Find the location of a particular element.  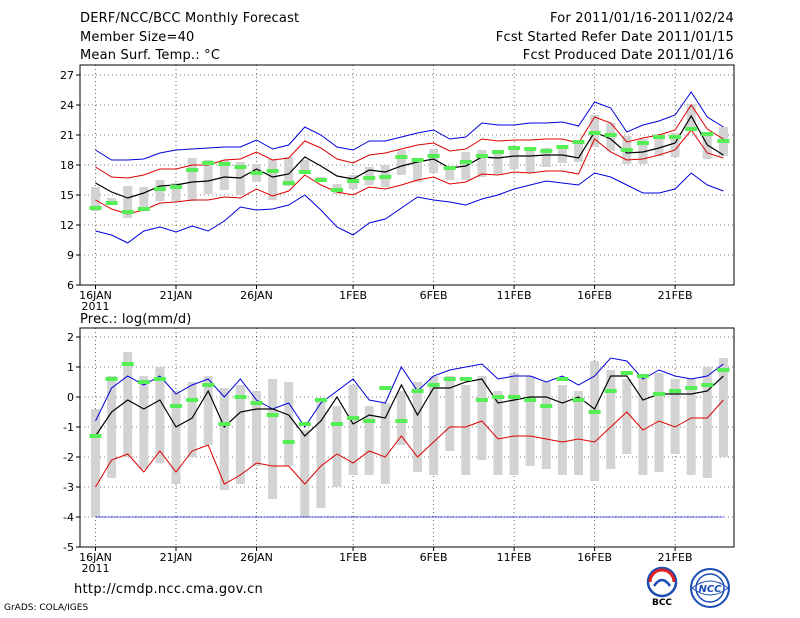

series-min-line is located at coordinates (409, 208).